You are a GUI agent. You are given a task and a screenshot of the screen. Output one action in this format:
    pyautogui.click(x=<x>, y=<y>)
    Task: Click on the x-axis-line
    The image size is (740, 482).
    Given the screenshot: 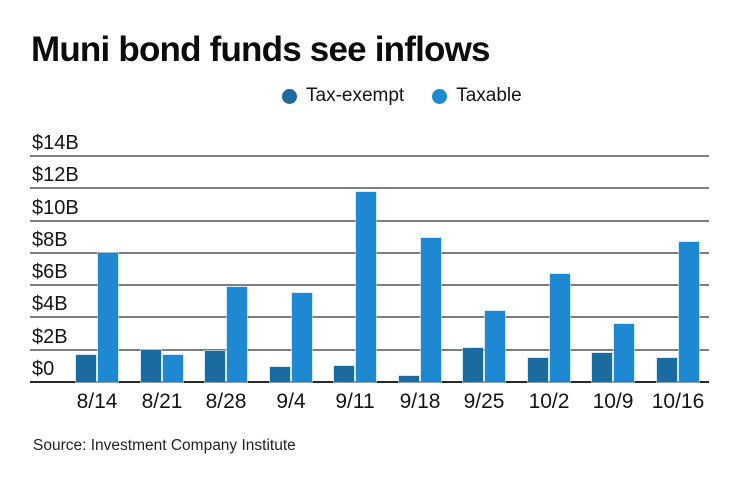 What is the action you would take?
    pyautogui.click(x=369, y=382)
    